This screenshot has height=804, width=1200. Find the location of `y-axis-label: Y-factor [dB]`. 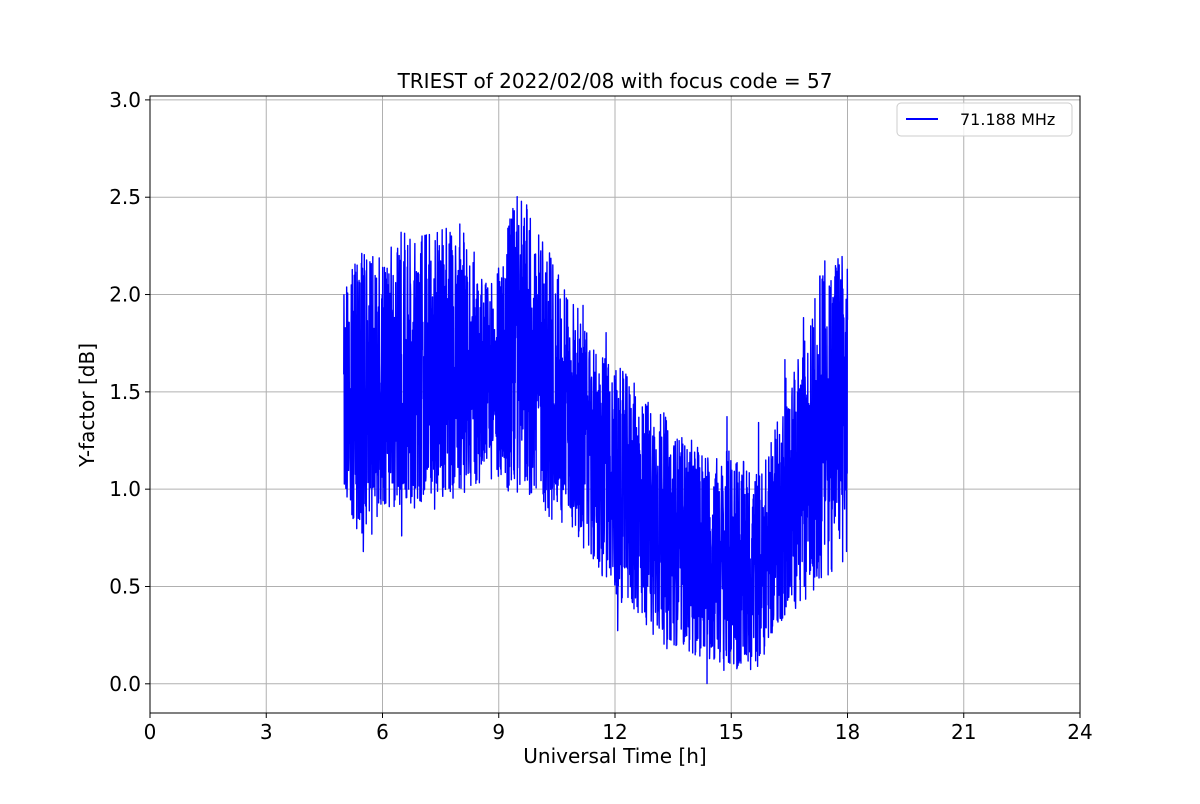

y-axis-label: Y-factor [dB] is located at coordinates (87, 405).